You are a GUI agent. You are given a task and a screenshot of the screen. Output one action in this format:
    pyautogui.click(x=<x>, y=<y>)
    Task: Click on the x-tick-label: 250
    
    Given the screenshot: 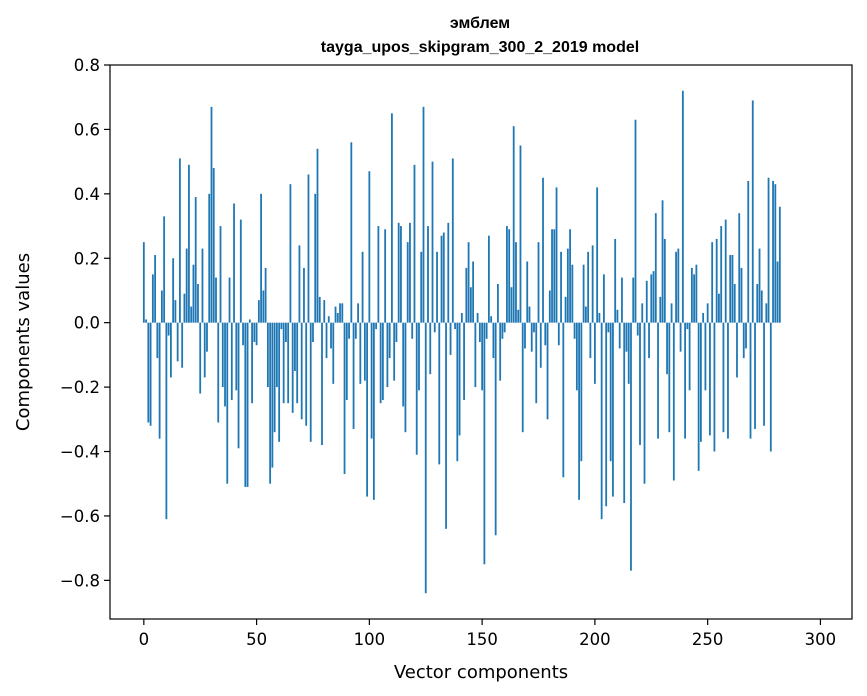 What is the action you would take?
    pyautogui.click(x=708, y=639)
    